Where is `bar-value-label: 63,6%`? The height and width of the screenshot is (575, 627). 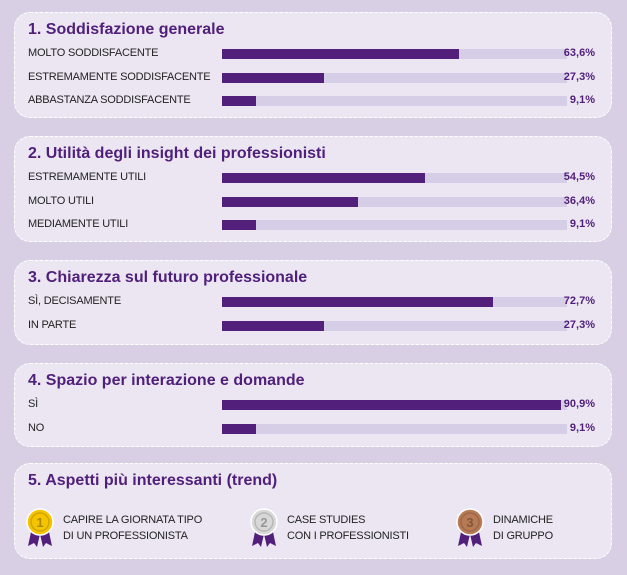
bar-value-label: 63,6% is located at coordinates (579, 53).